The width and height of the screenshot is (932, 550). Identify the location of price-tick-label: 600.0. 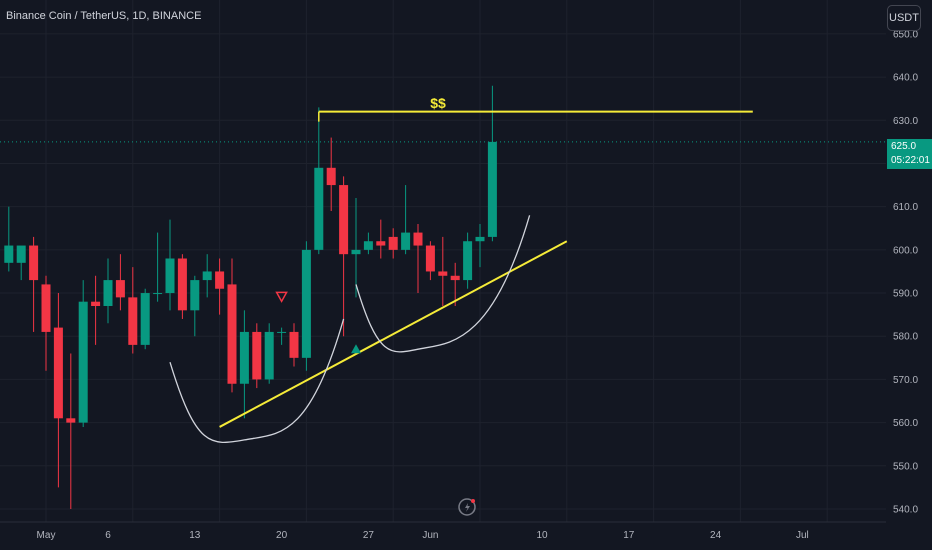
(905, 250).